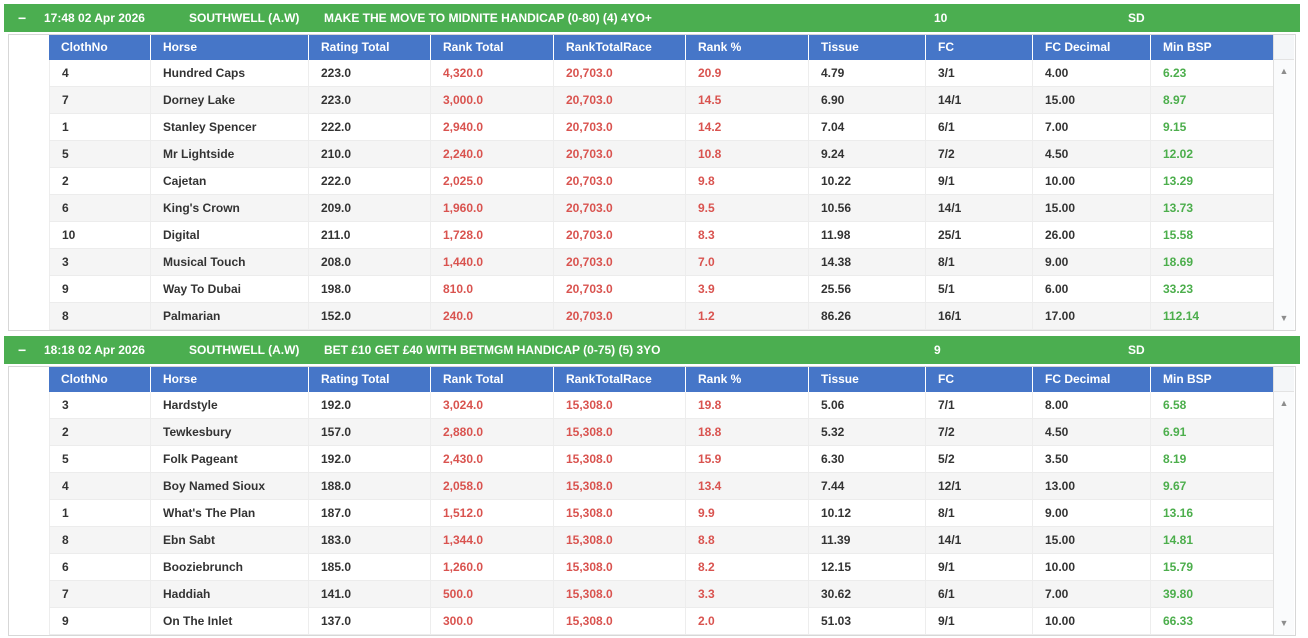 Image resolution: width=1308 pixels, height=638 pixels. Describe the element at coordinates (979, 181) in the screenshot. I see `forecast-price: 9/1` at that location.